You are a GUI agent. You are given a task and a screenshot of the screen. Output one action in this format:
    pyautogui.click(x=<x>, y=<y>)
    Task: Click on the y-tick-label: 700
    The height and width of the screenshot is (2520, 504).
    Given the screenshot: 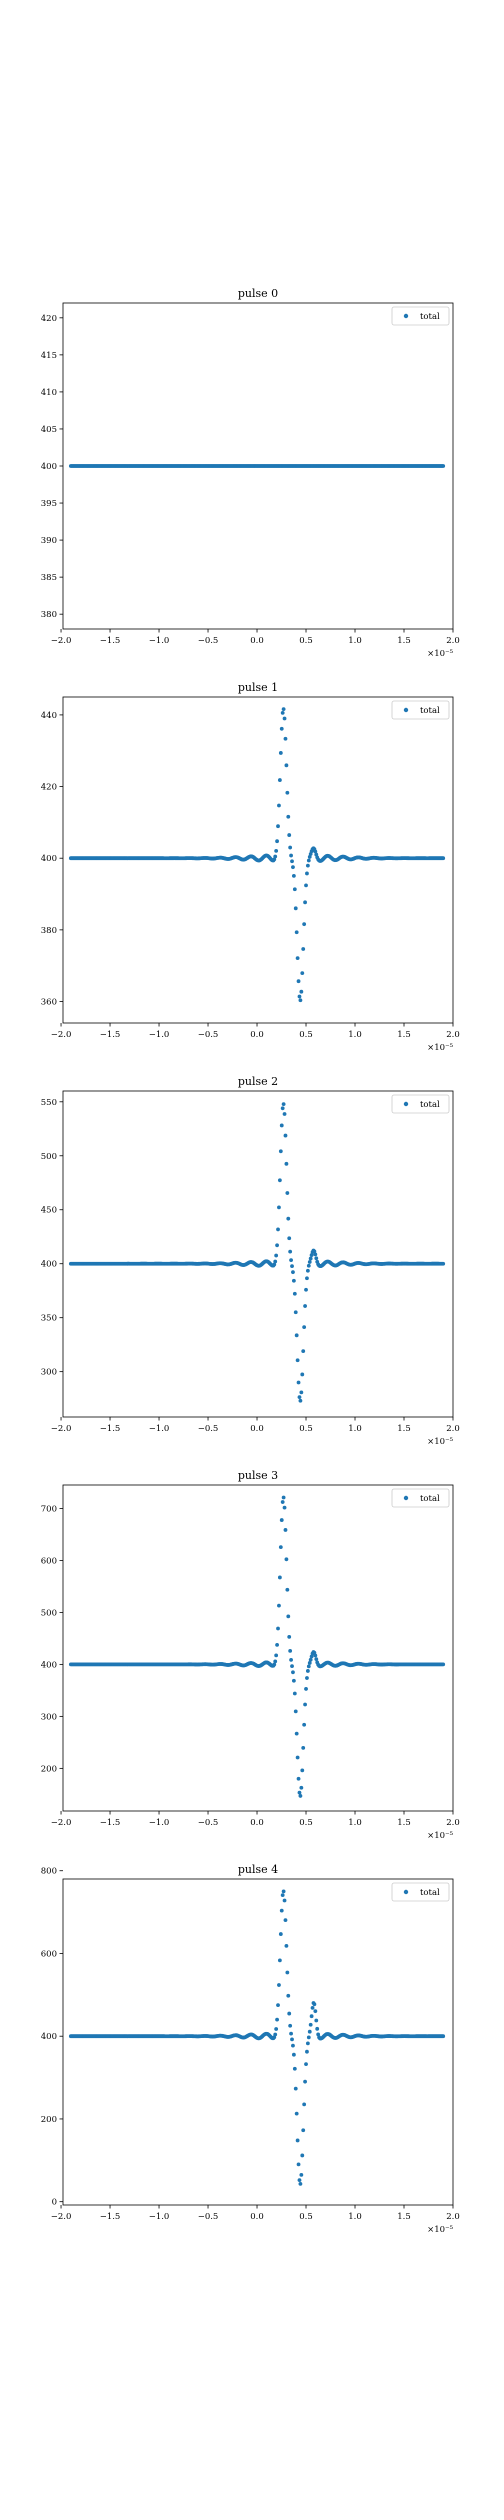 What is the action you would take?
    pyautogui.click(x=49, y=1509)
    